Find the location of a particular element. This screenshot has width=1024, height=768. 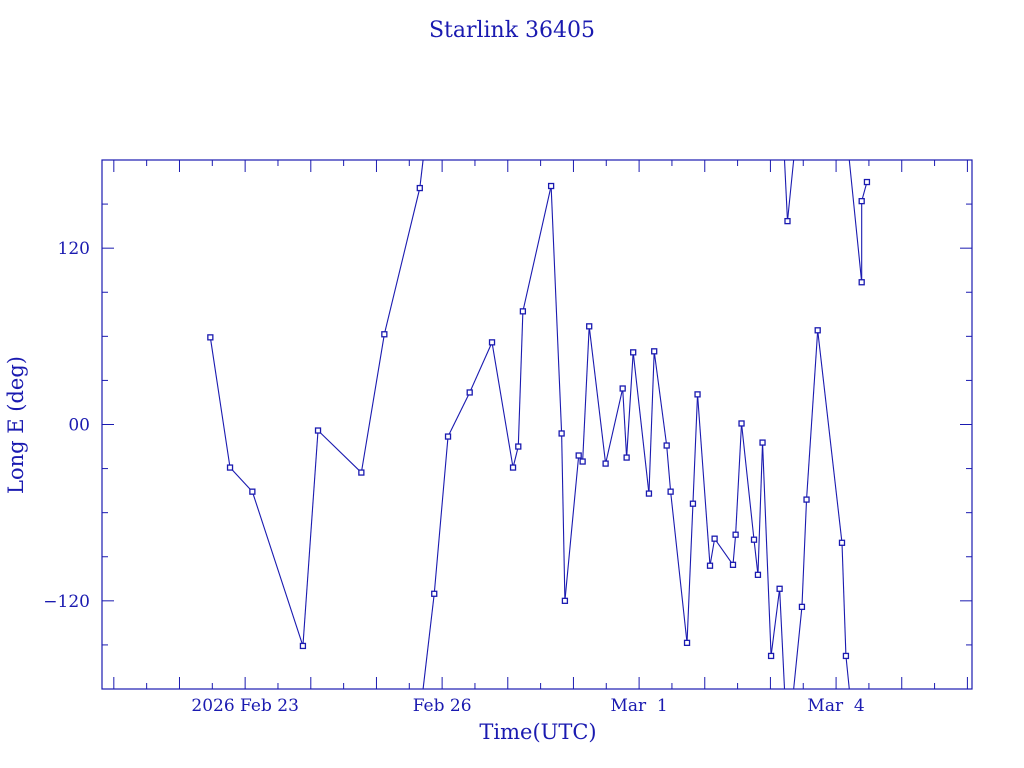

x-tick-label: 2026 Feb 23 is located at coordinates (245, 706).